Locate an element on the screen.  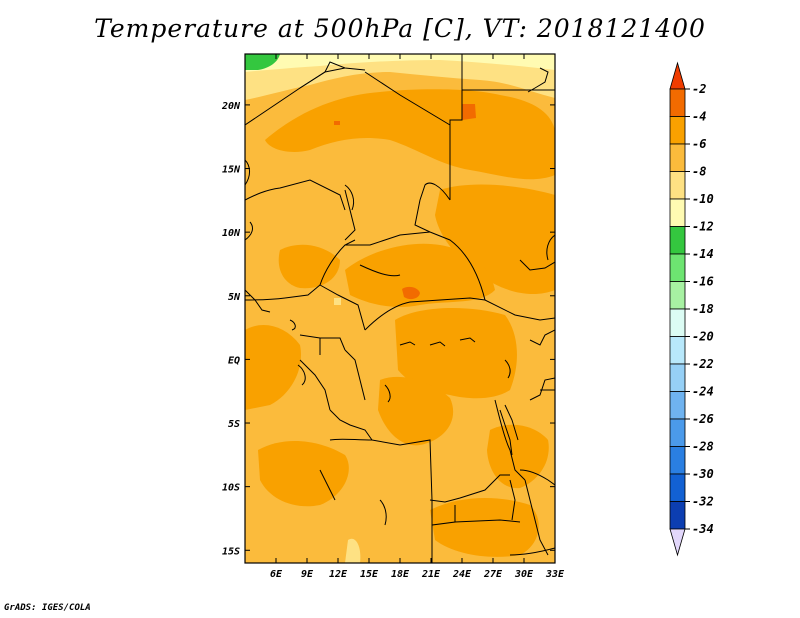
x-tick-label: 30E is located at coordinates (524, 574).